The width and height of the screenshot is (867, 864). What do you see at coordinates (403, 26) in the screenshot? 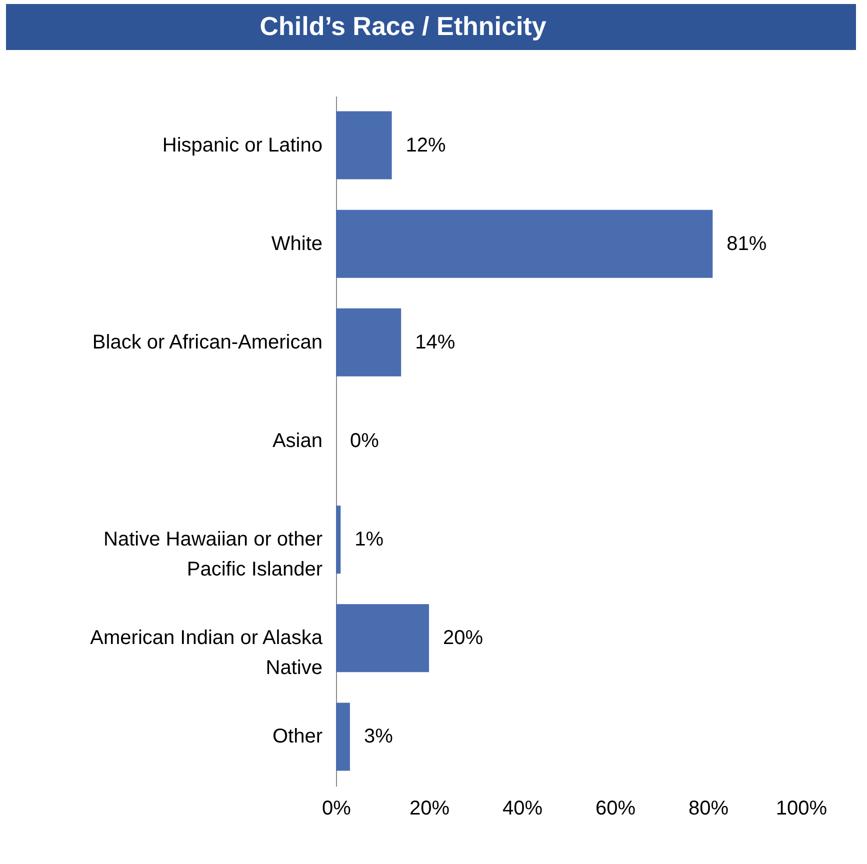
I see `chart-title: Child’s Race / Ethnicity` at bounding box center [403, 26].